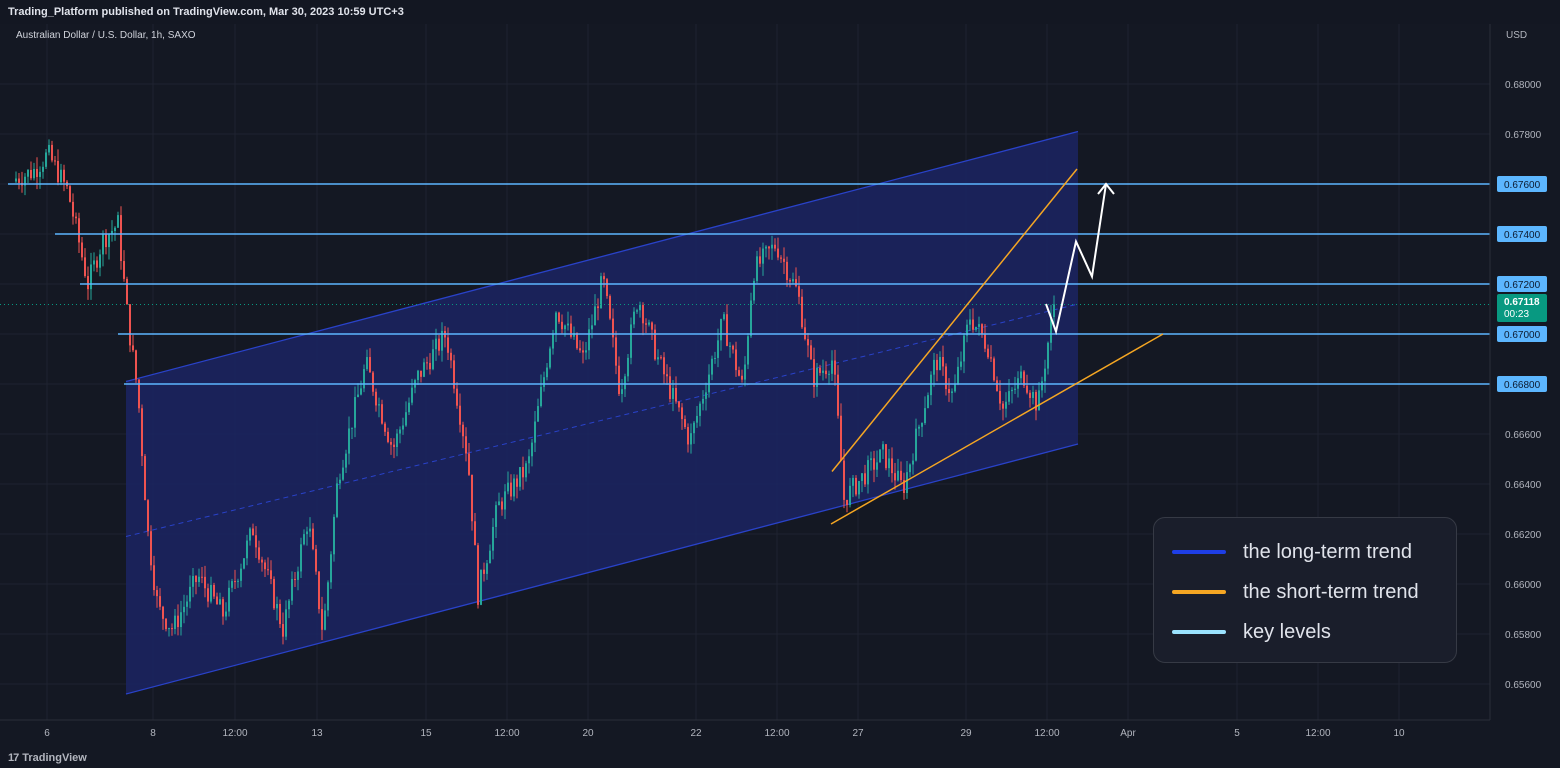 This screenshot has width=1560, height=768. I want to click on price-tick-label: 0.65600, so click(1523, 685).